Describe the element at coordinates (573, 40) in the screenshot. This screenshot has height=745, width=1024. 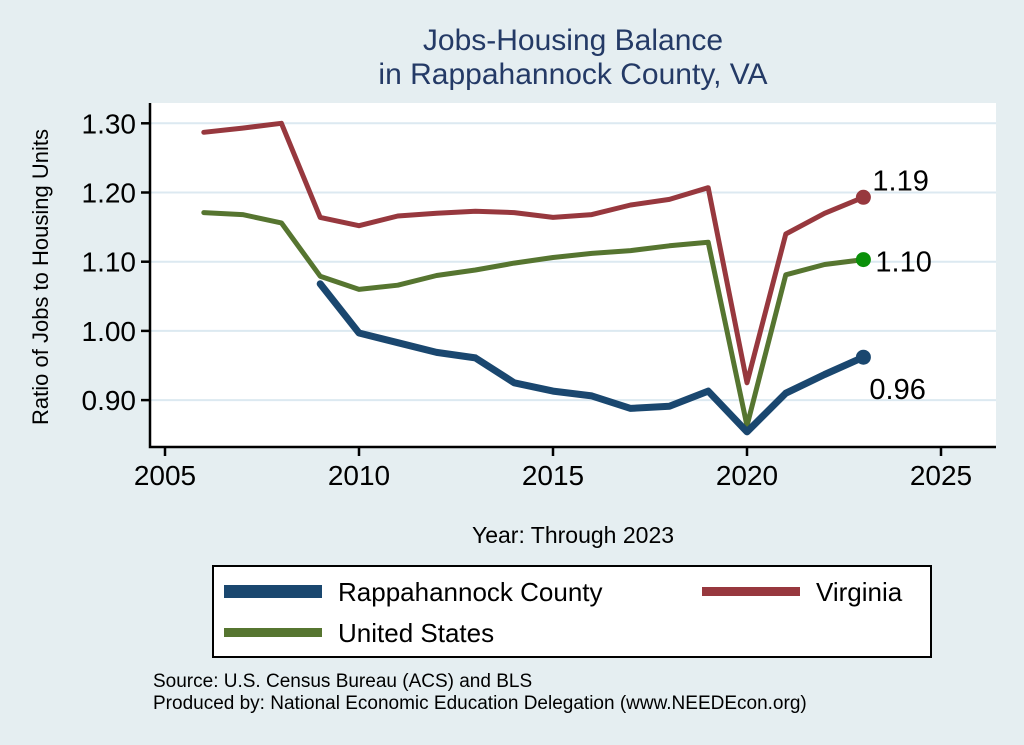
I see `chart-title-line-1: Jobs-Housing Balance` at that location.